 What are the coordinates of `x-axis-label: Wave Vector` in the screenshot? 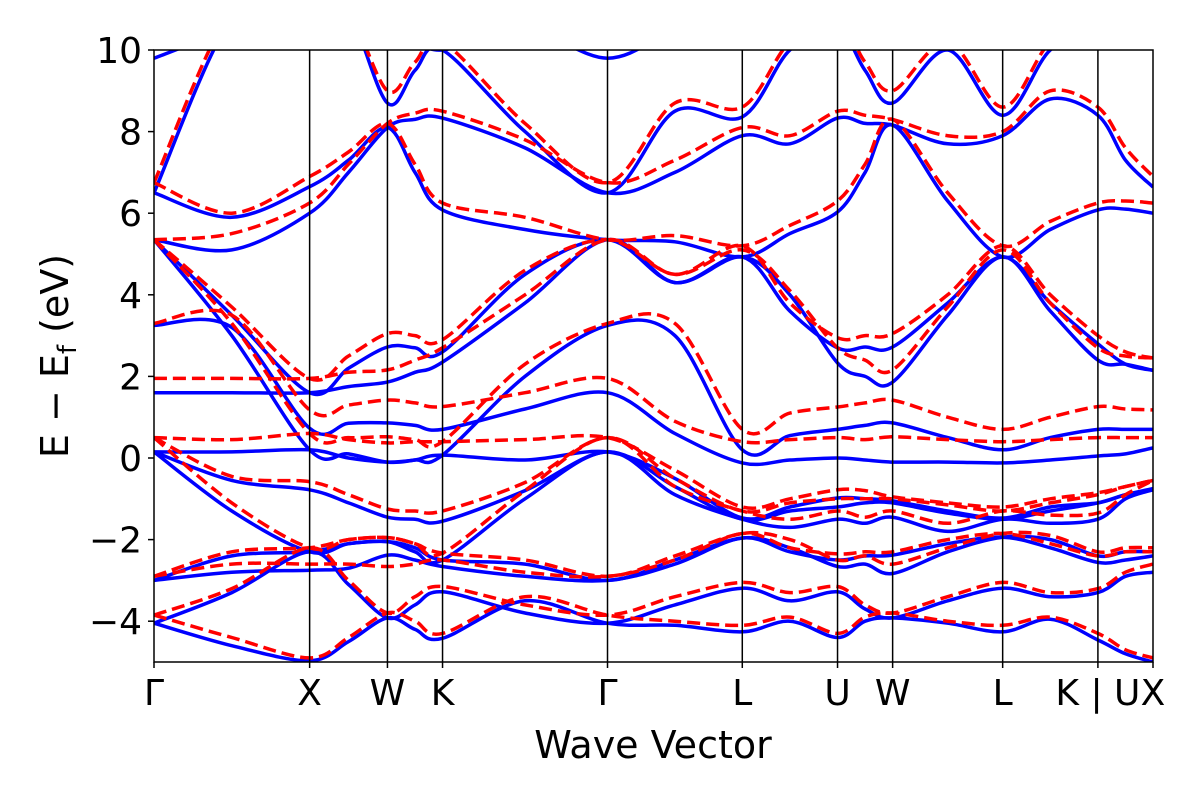 It's located at (653, 745).